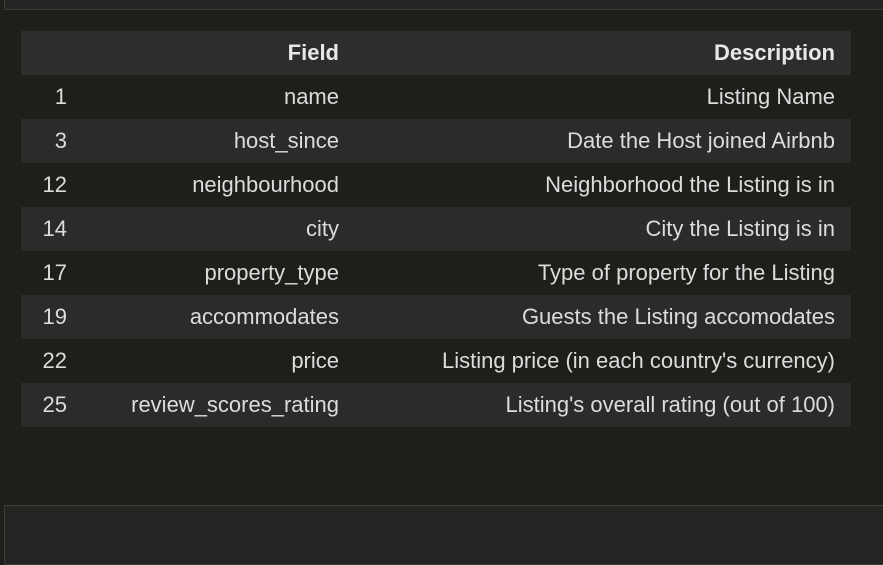 Image resolution: width=883 pixels, height=565 pixels. What do you see at coordinates (603, 317) in the screenshot?
I see `description-cell: Guests the Listing accomodates` at bounding box center [603, 317].